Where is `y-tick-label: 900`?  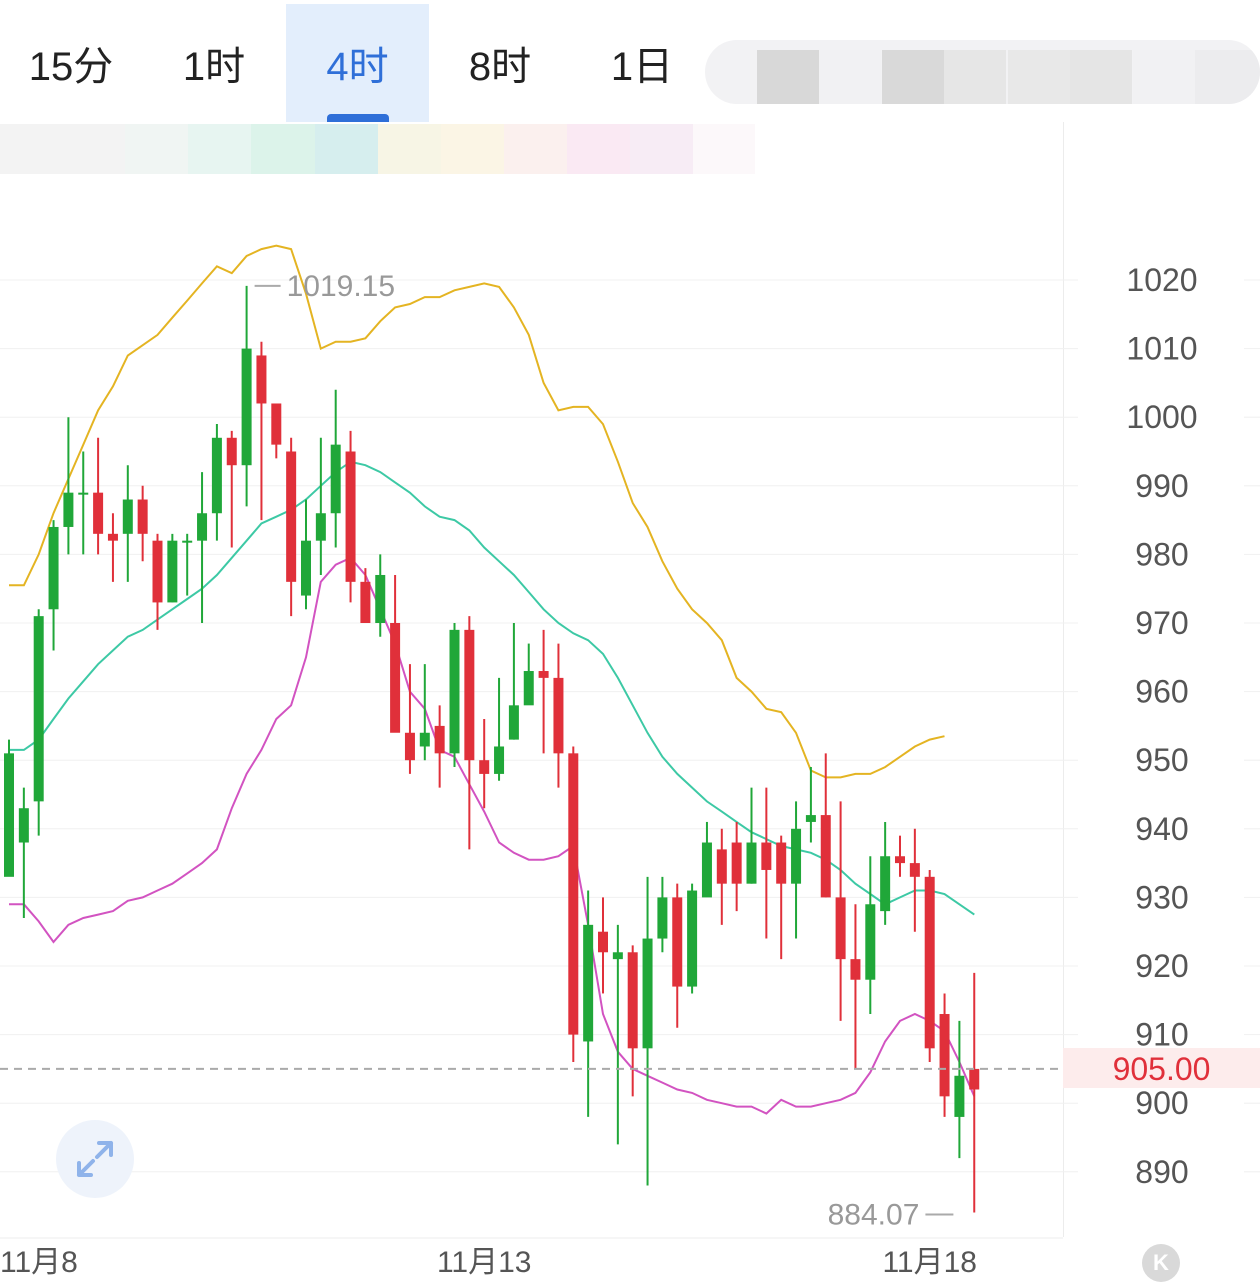 y-tick-label: 900 is located at coordinates (1161, 1103).